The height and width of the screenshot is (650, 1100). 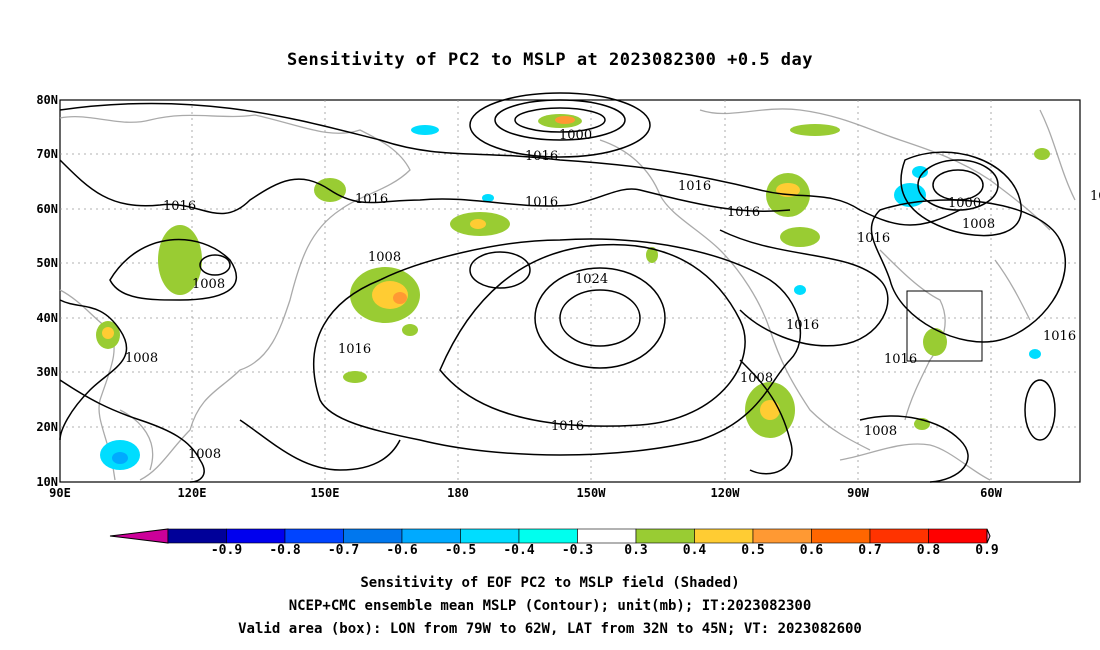 What do you see at coordinates (325, 493) in the screenshot?
I see `lon-label: 150E` at bounding box center [325, 493].